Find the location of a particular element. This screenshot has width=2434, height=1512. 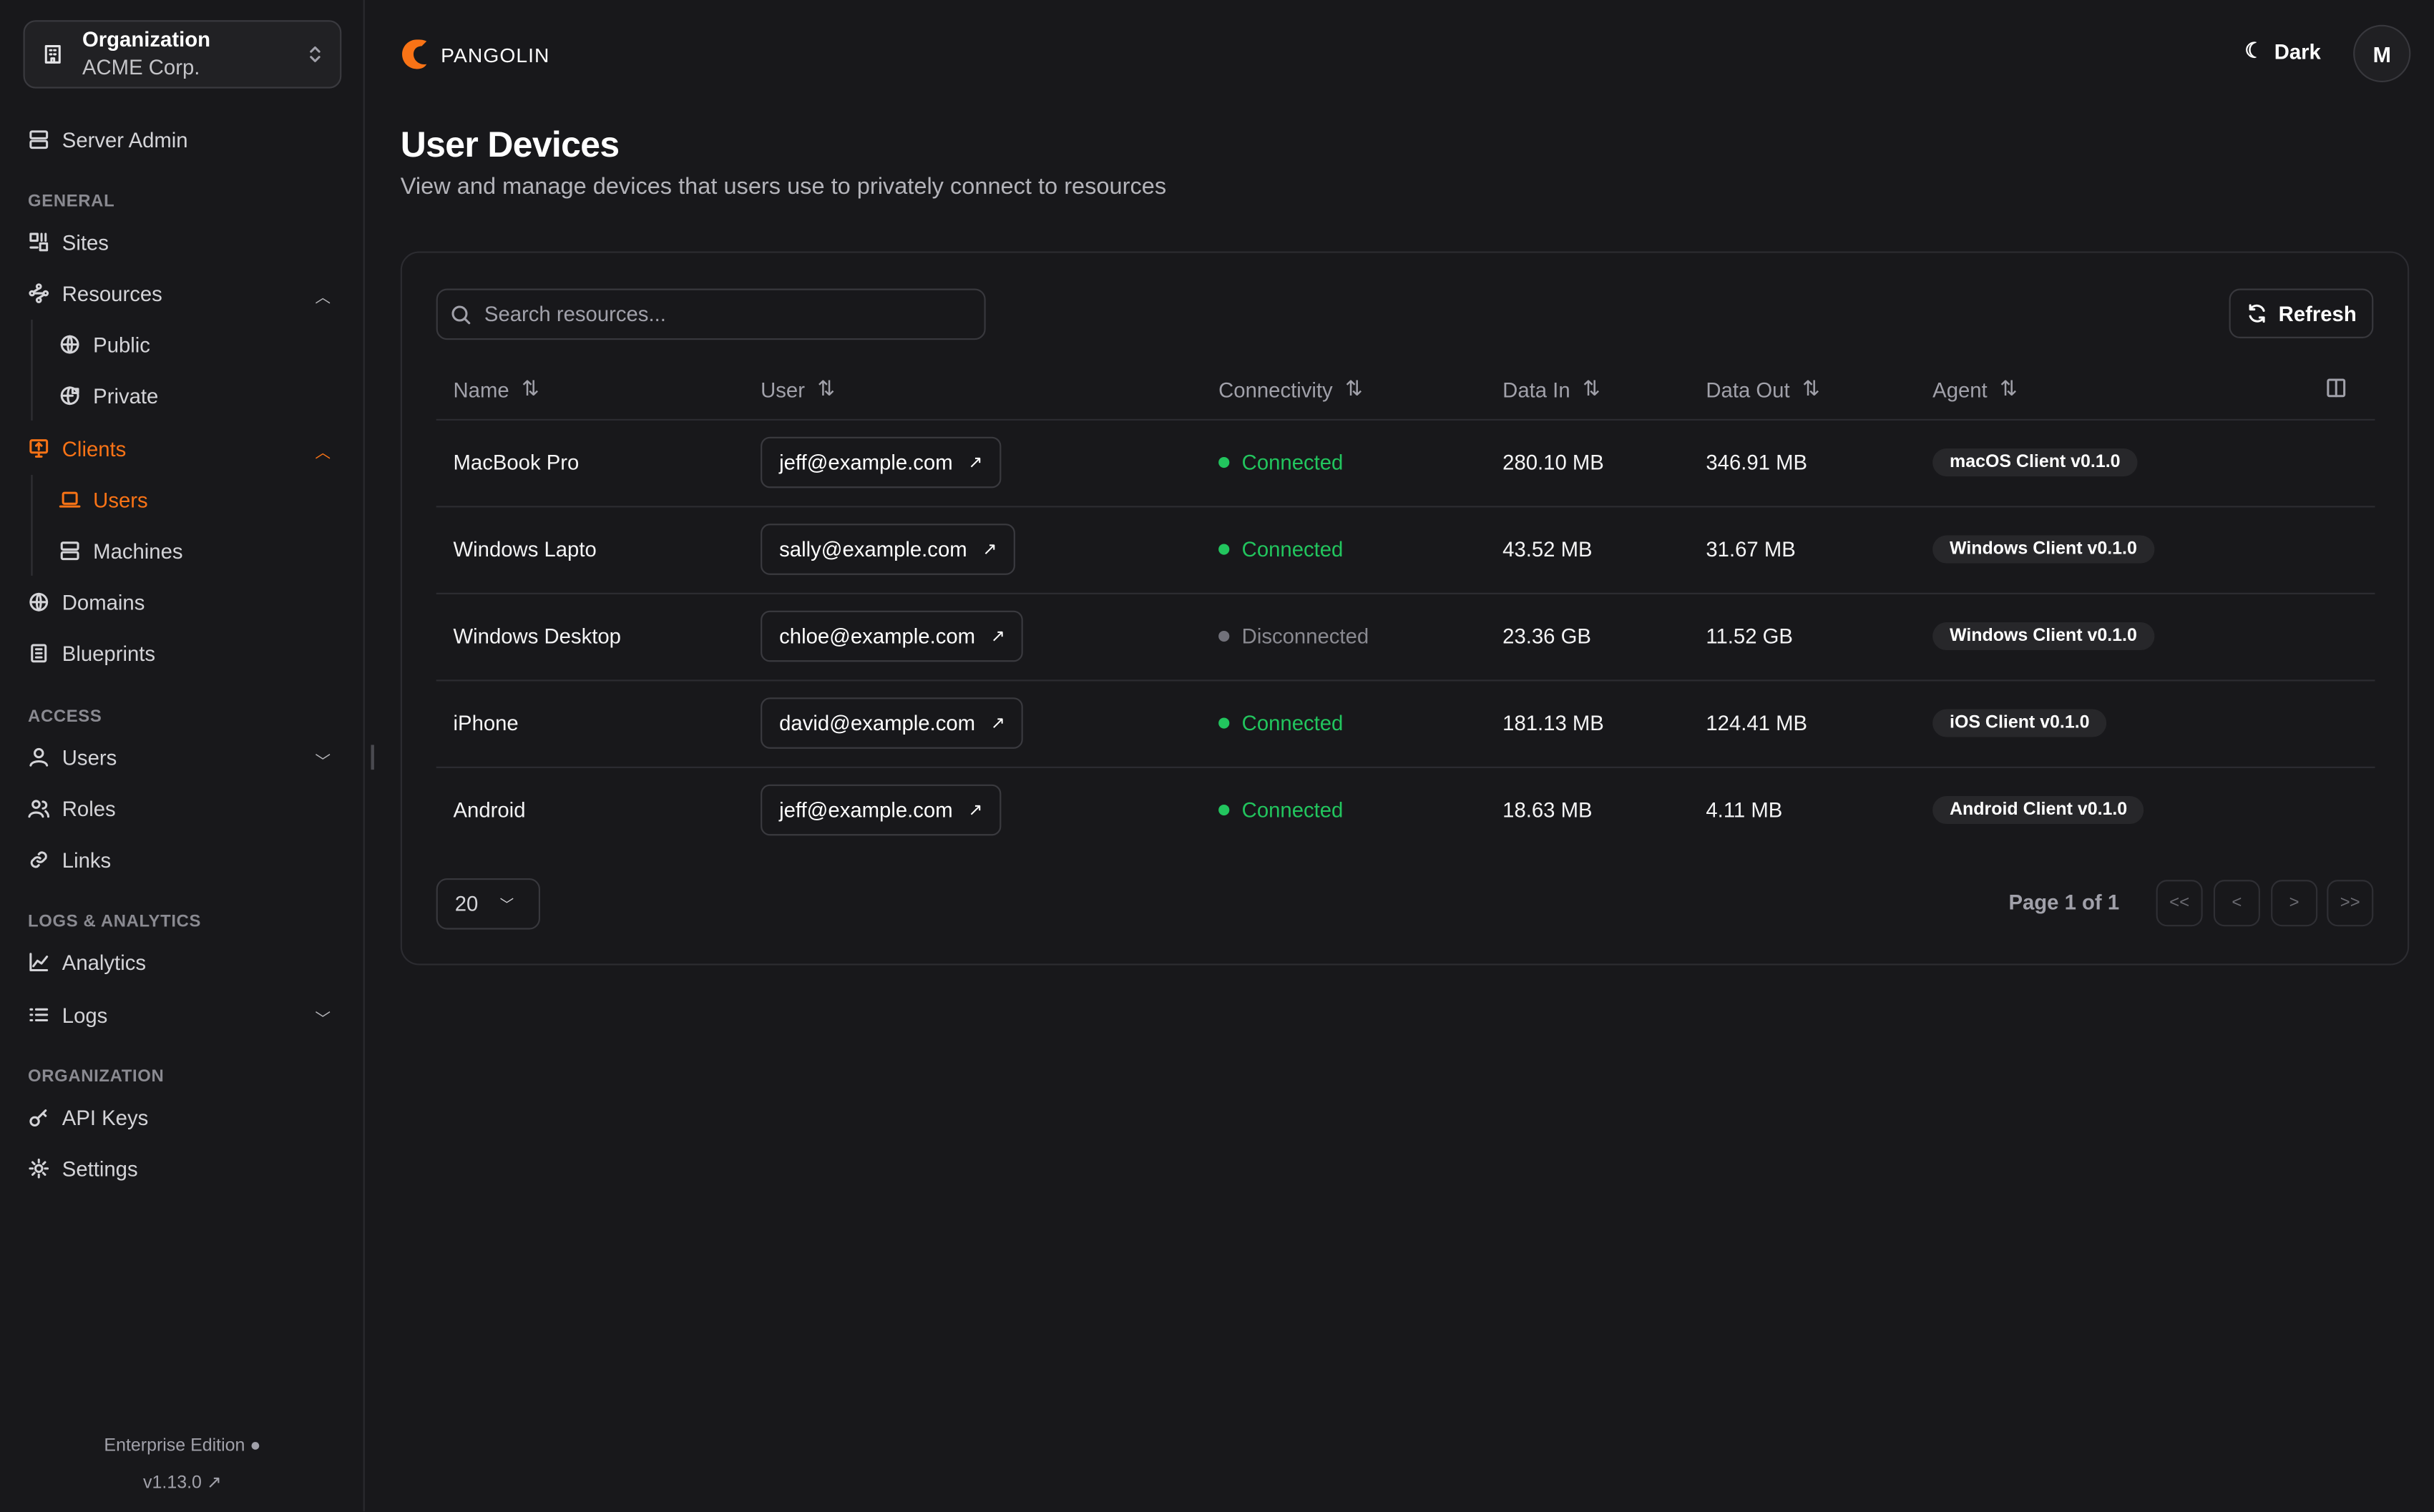

sidebar-item-users: Users is located at coordinates (103, 500).